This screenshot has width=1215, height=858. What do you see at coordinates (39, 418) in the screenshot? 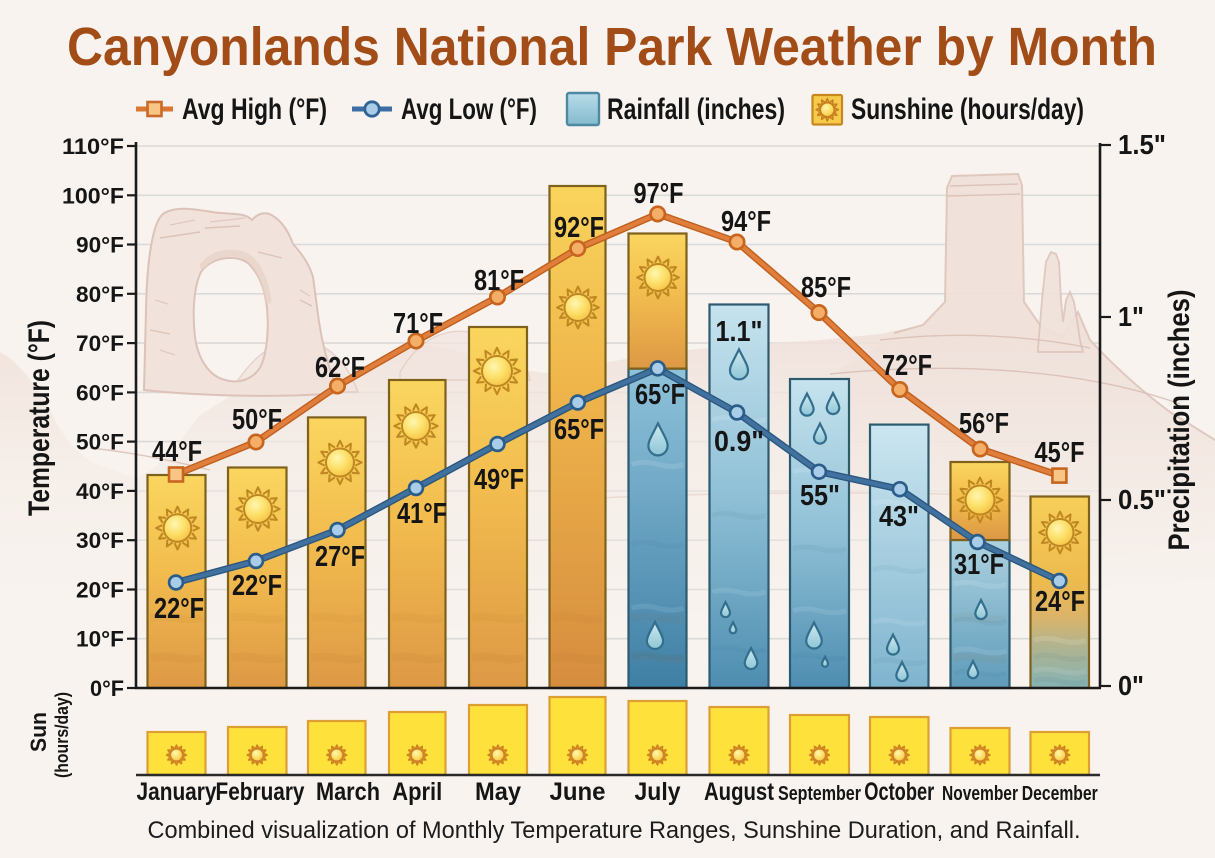
I see `svg-text: Temperature (°F)` at bounding box center [39, 418].